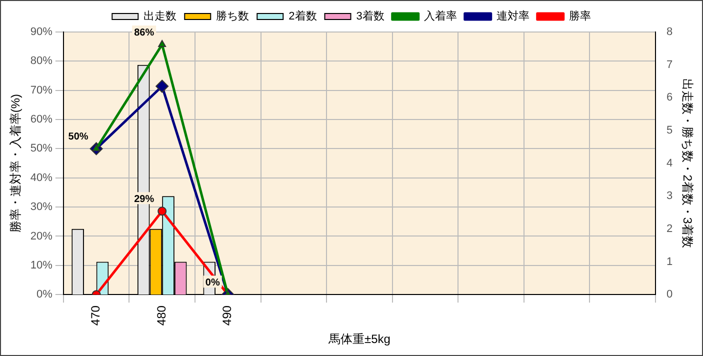  What do you see at coordinates (370, 16) in the screenshot?
I see `legend-label: 3着数` at bounding box center [370, 16].